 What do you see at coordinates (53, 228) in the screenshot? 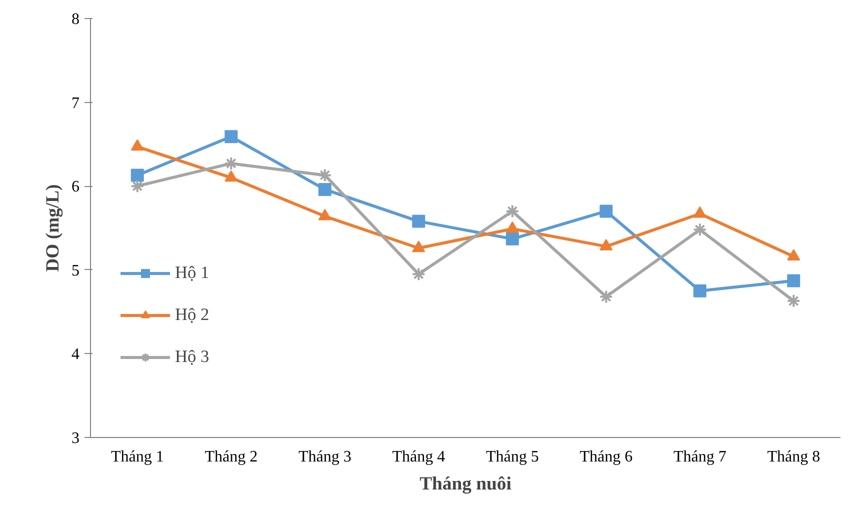
I see `y-axis-title: DO (mg/L)` at bounding box center [53, 228].